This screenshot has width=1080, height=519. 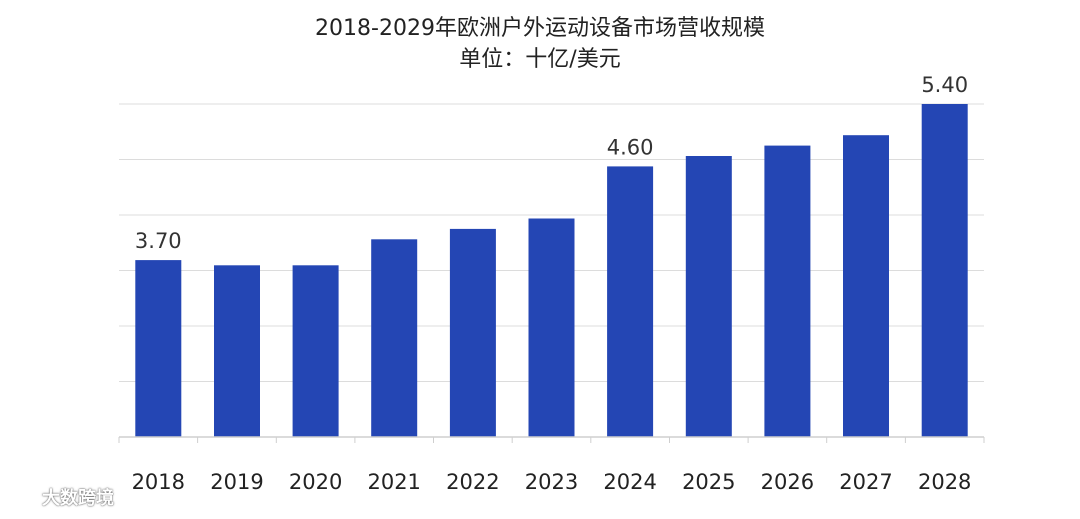 I want to click on tick-label-2026: 2026, so click(x=787, y=482).